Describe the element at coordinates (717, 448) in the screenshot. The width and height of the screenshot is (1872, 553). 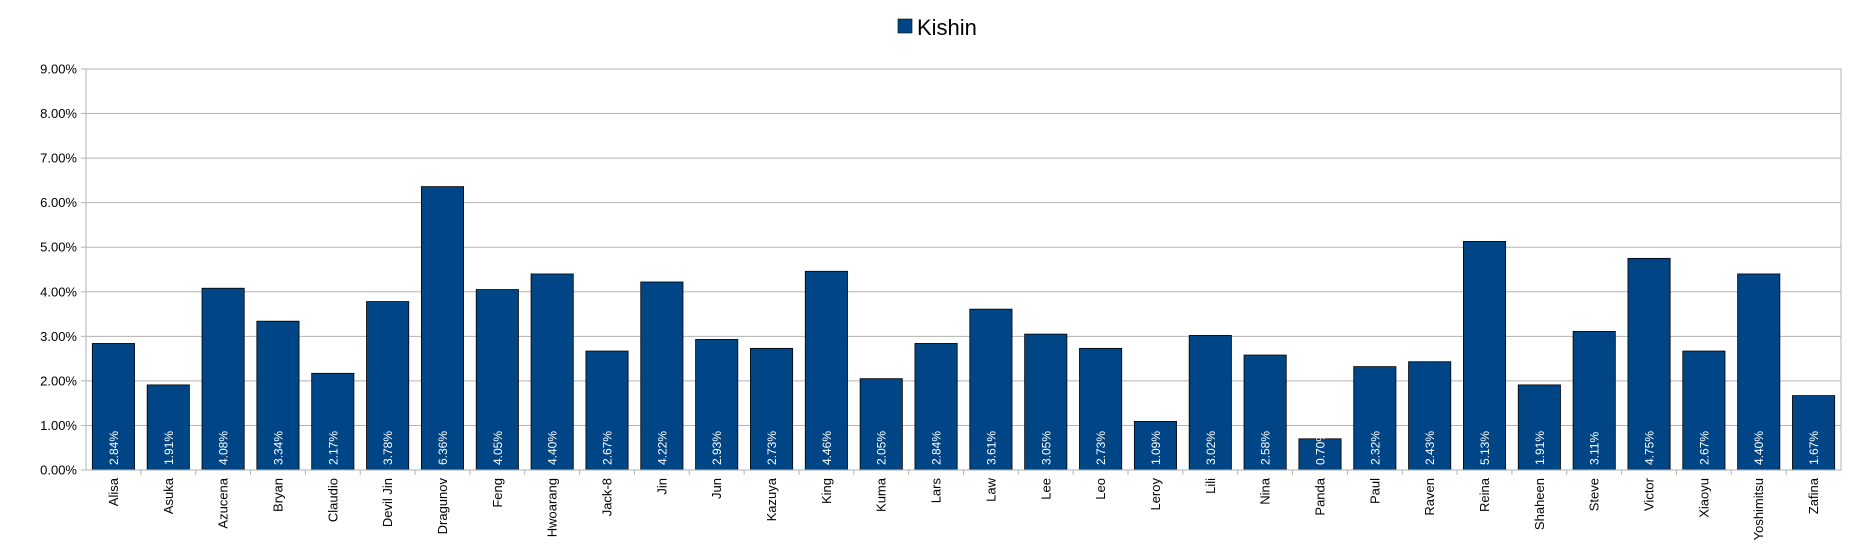
I see `data-label: 2.93%` at that location.